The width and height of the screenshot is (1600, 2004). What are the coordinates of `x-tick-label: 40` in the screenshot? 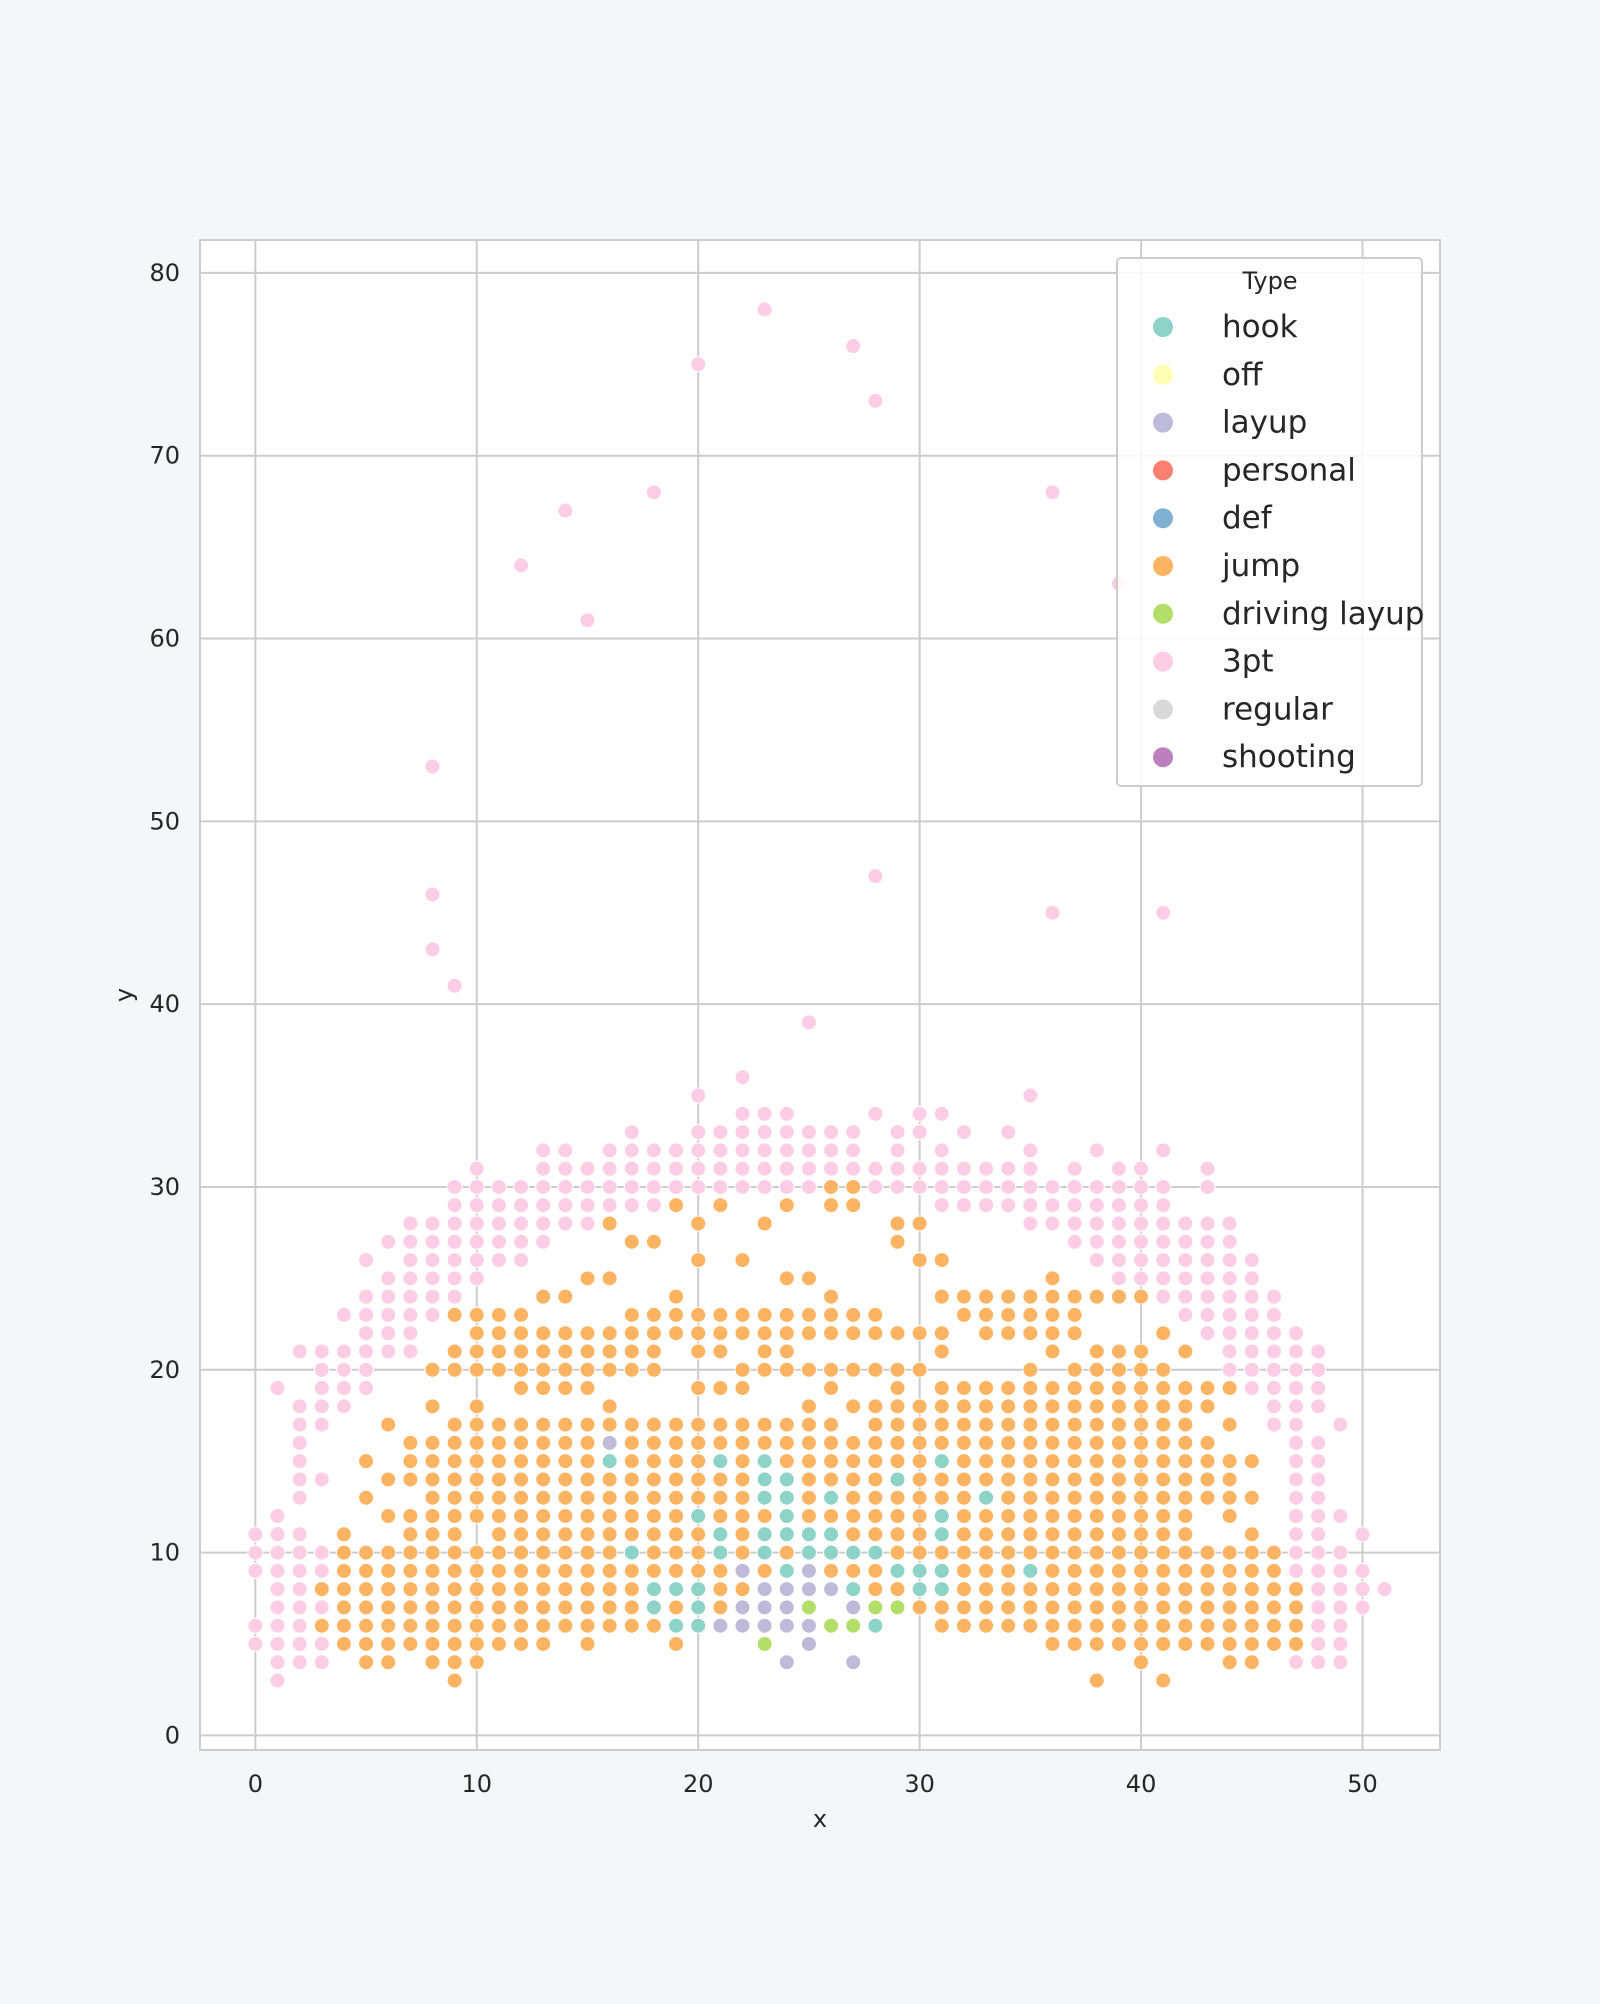 It's located at (1141, 1784).